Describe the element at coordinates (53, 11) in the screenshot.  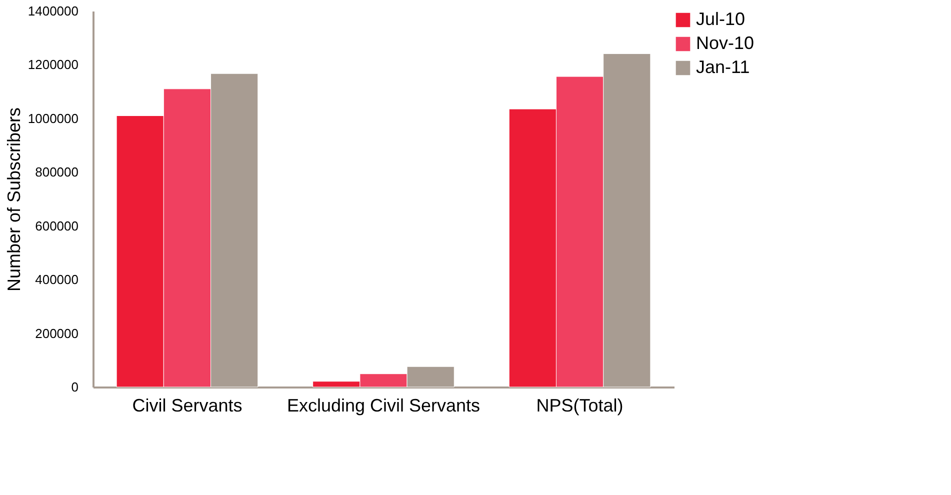
I see `y-tick-label: 1400000` at that location.